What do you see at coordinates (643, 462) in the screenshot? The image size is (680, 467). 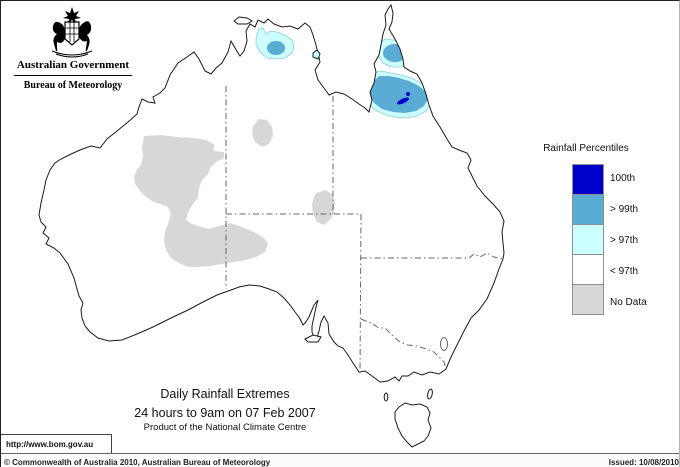 I see `issued-text: Issued: 10/08/2010` at bounding box center [643, 462].